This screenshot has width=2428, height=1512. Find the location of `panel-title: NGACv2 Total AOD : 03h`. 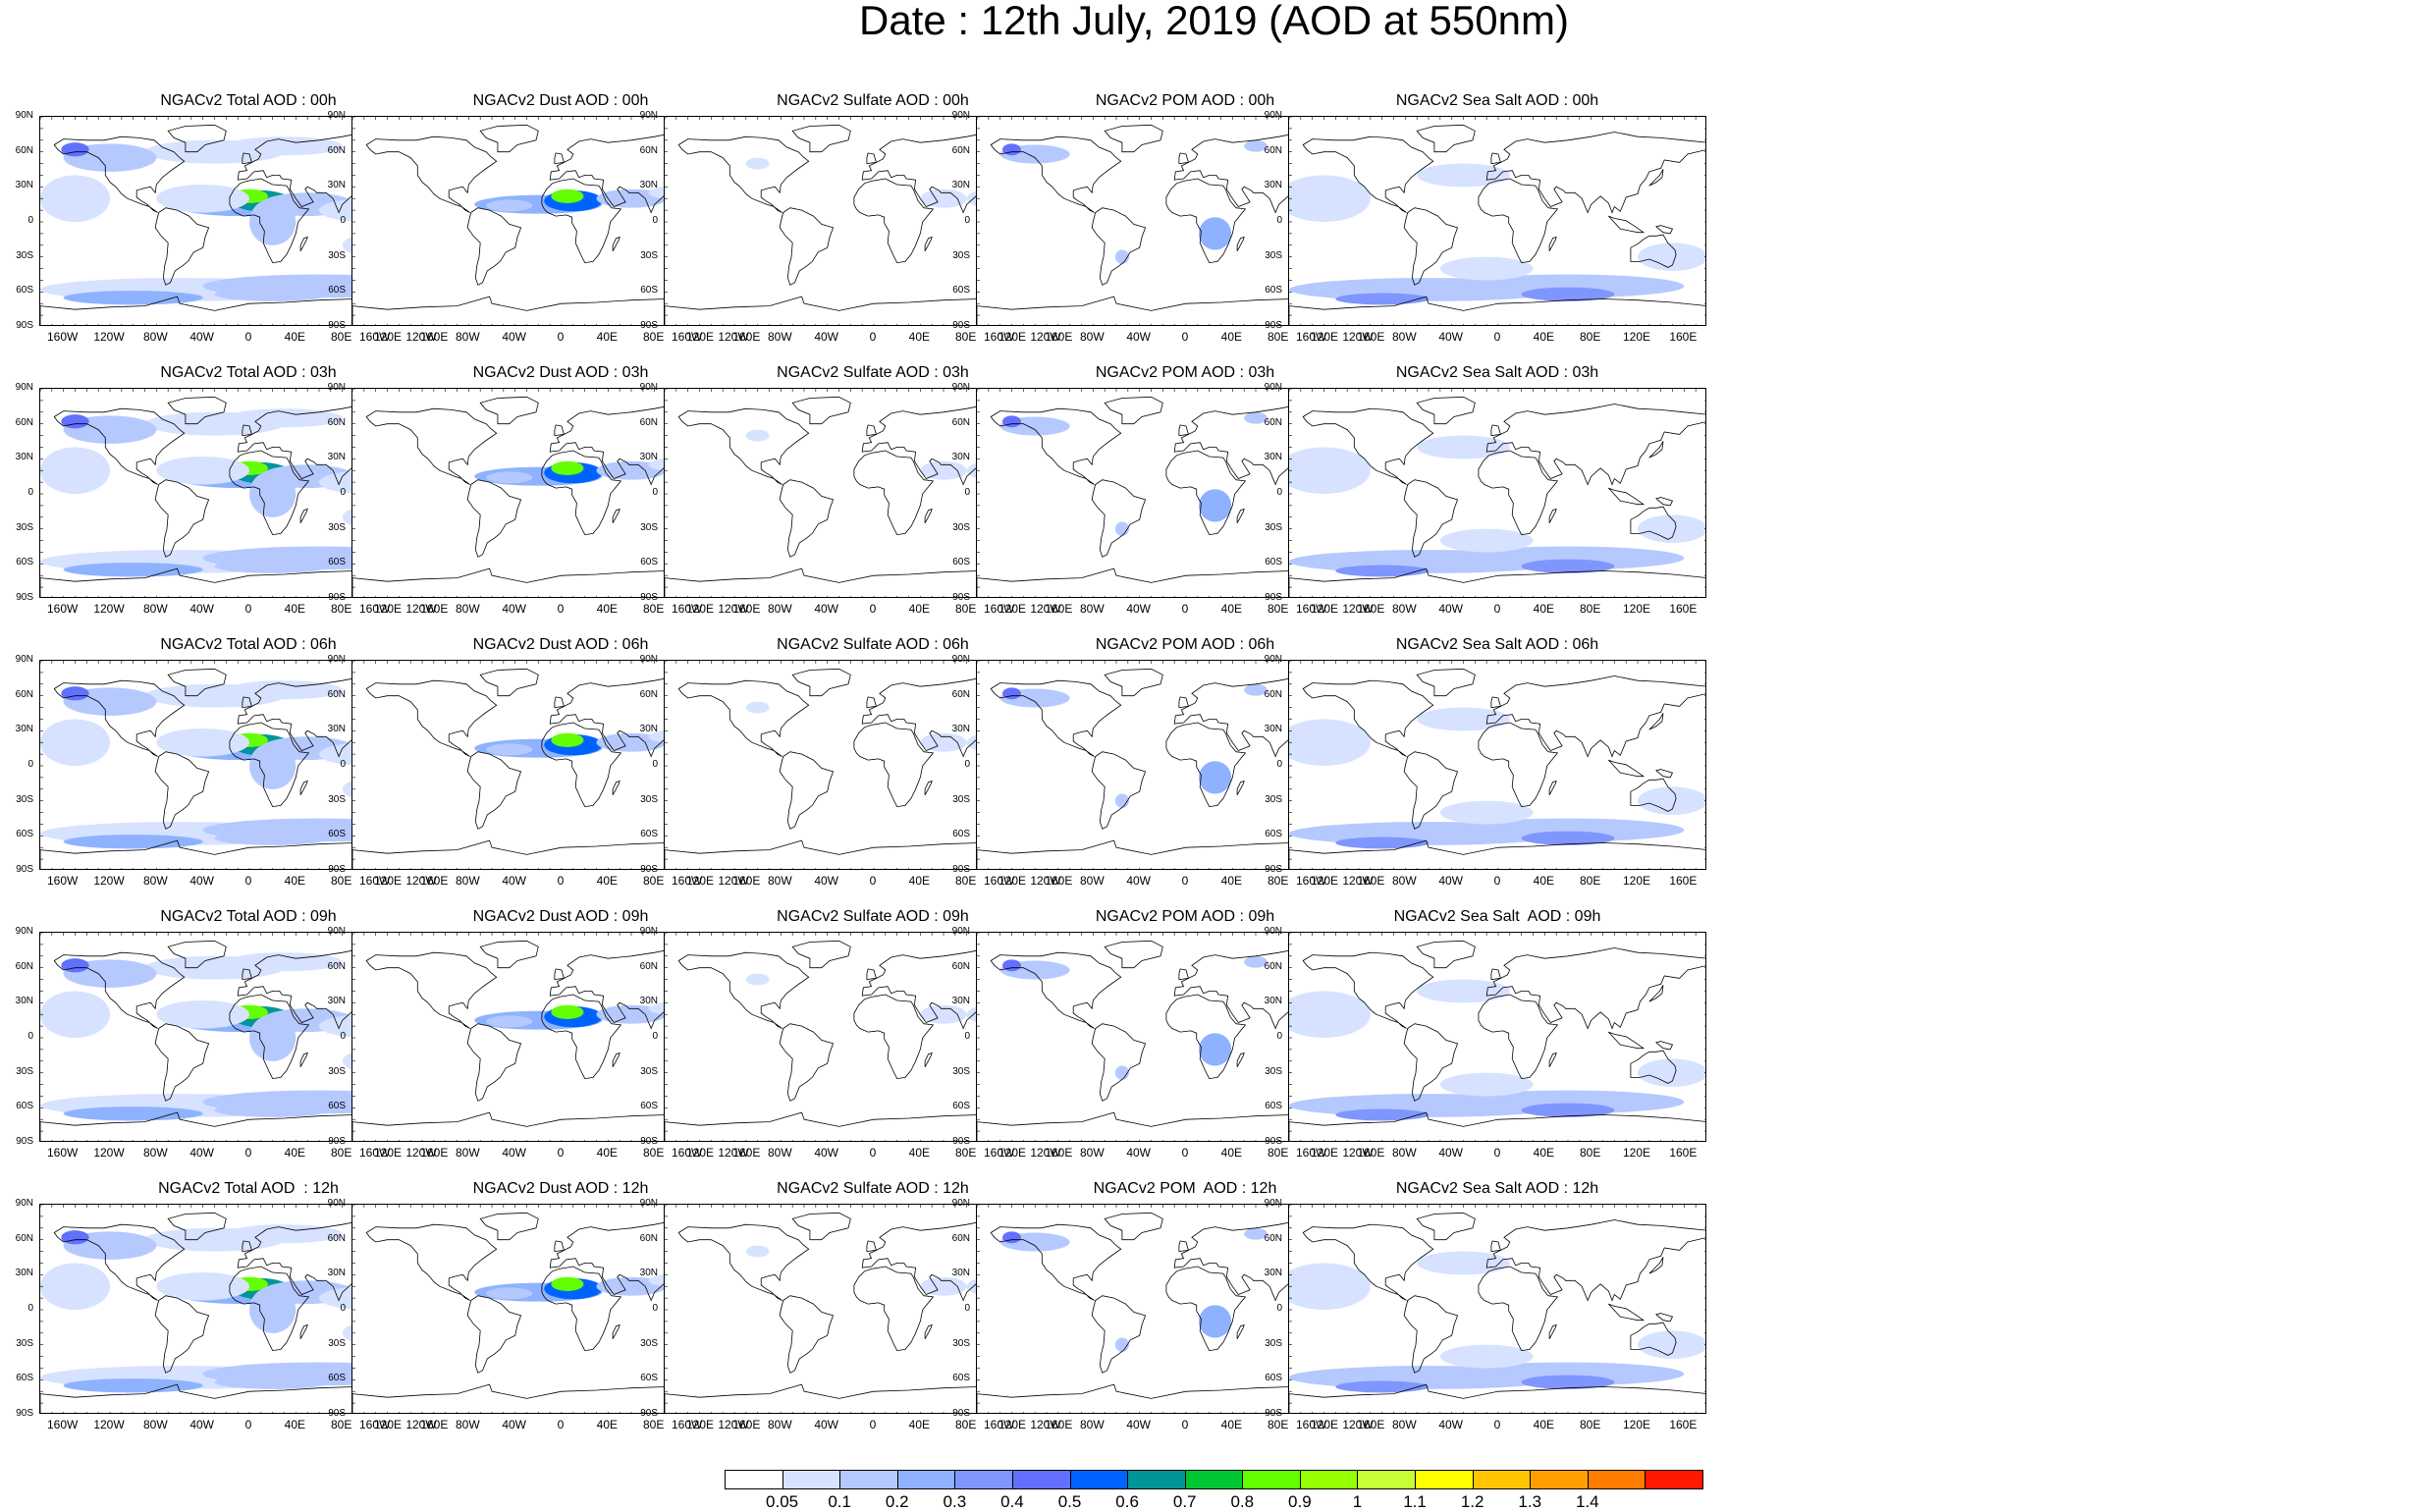

panel-title: NGACv2 Total AOD : 03h is located at coordinates (249, 372).